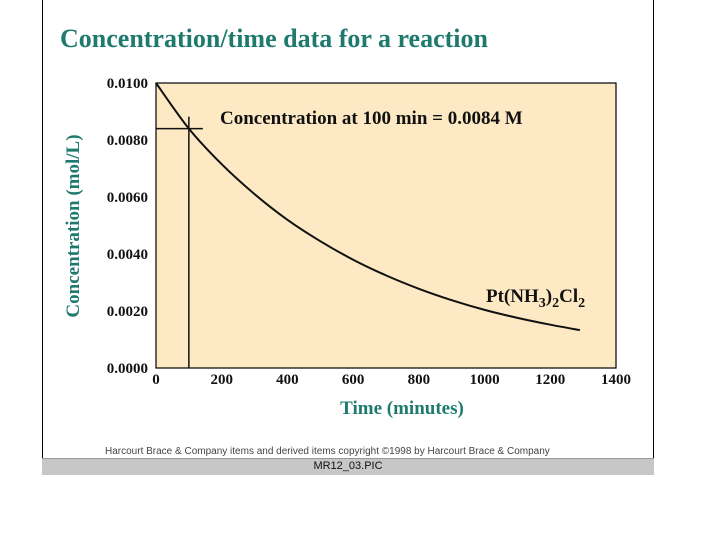 This screenshot has width=720, height=540. I want to click on y-tick-label: 0.0080, so click(127, 141).